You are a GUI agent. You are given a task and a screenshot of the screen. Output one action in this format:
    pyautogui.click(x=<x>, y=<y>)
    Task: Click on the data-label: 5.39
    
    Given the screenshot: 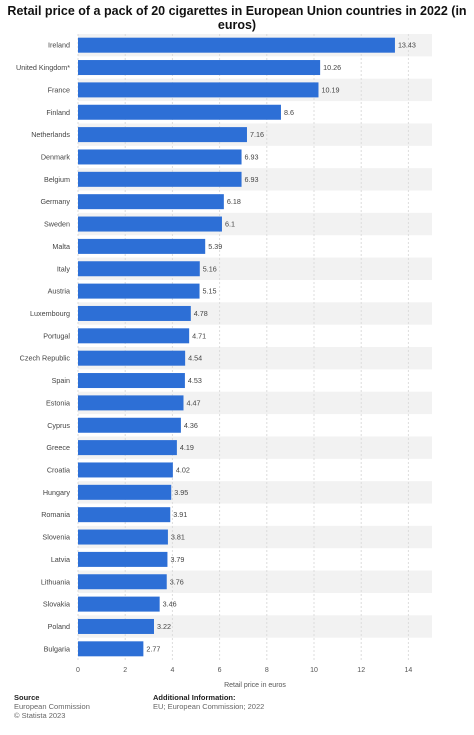 What is the action you would take?
    pyautogui.click(x=215, y=246)
    